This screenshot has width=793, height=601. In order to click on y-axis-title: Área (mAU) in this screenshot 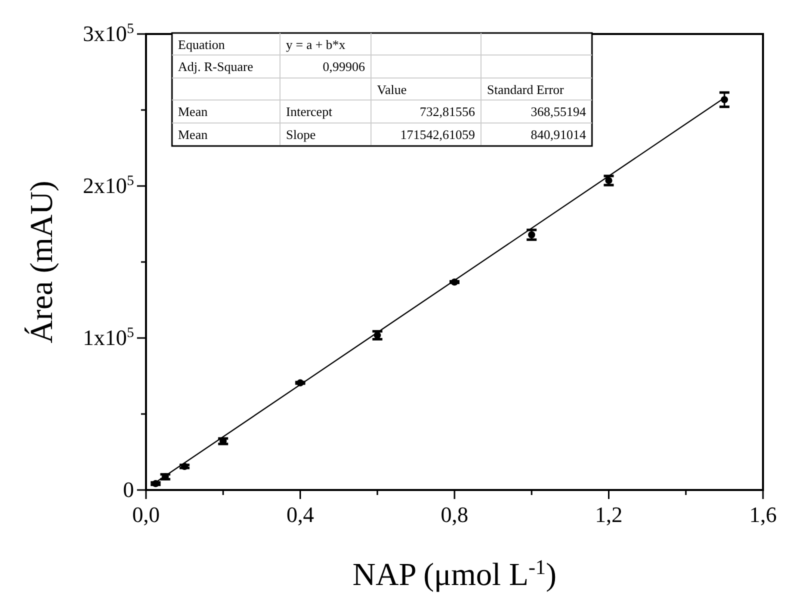, I will do `click(41, 262)`.